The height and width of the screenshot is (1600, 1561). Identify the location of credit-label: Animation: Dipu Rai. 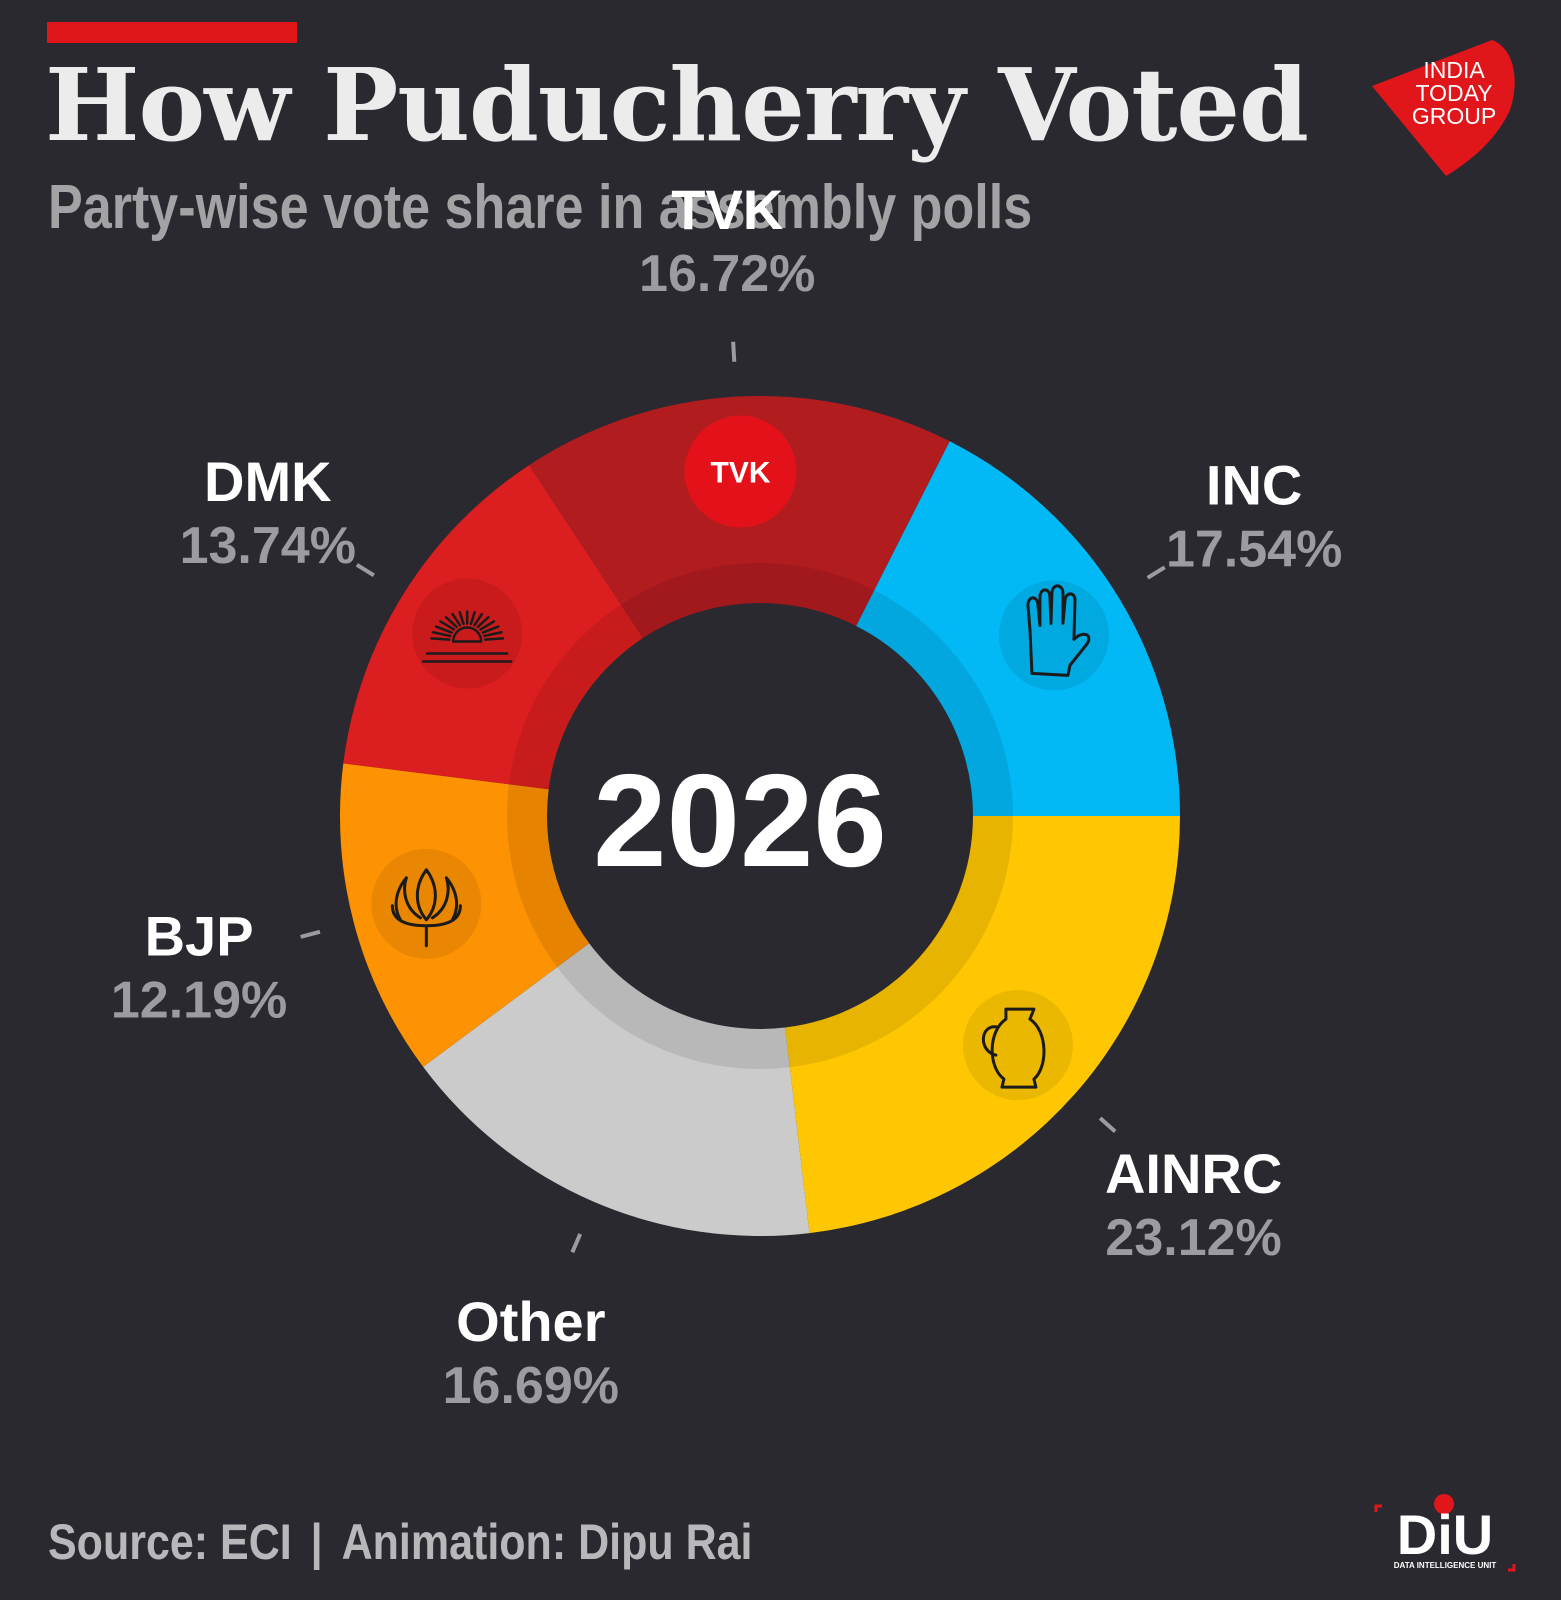
(547, 1542).